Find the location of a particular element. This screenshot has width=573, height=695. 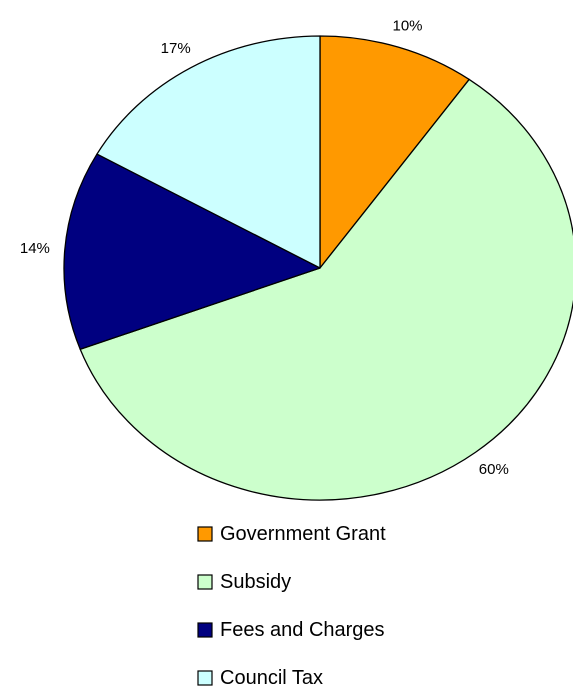

pie-slice-government-grant is located at coordinates (394, 152).